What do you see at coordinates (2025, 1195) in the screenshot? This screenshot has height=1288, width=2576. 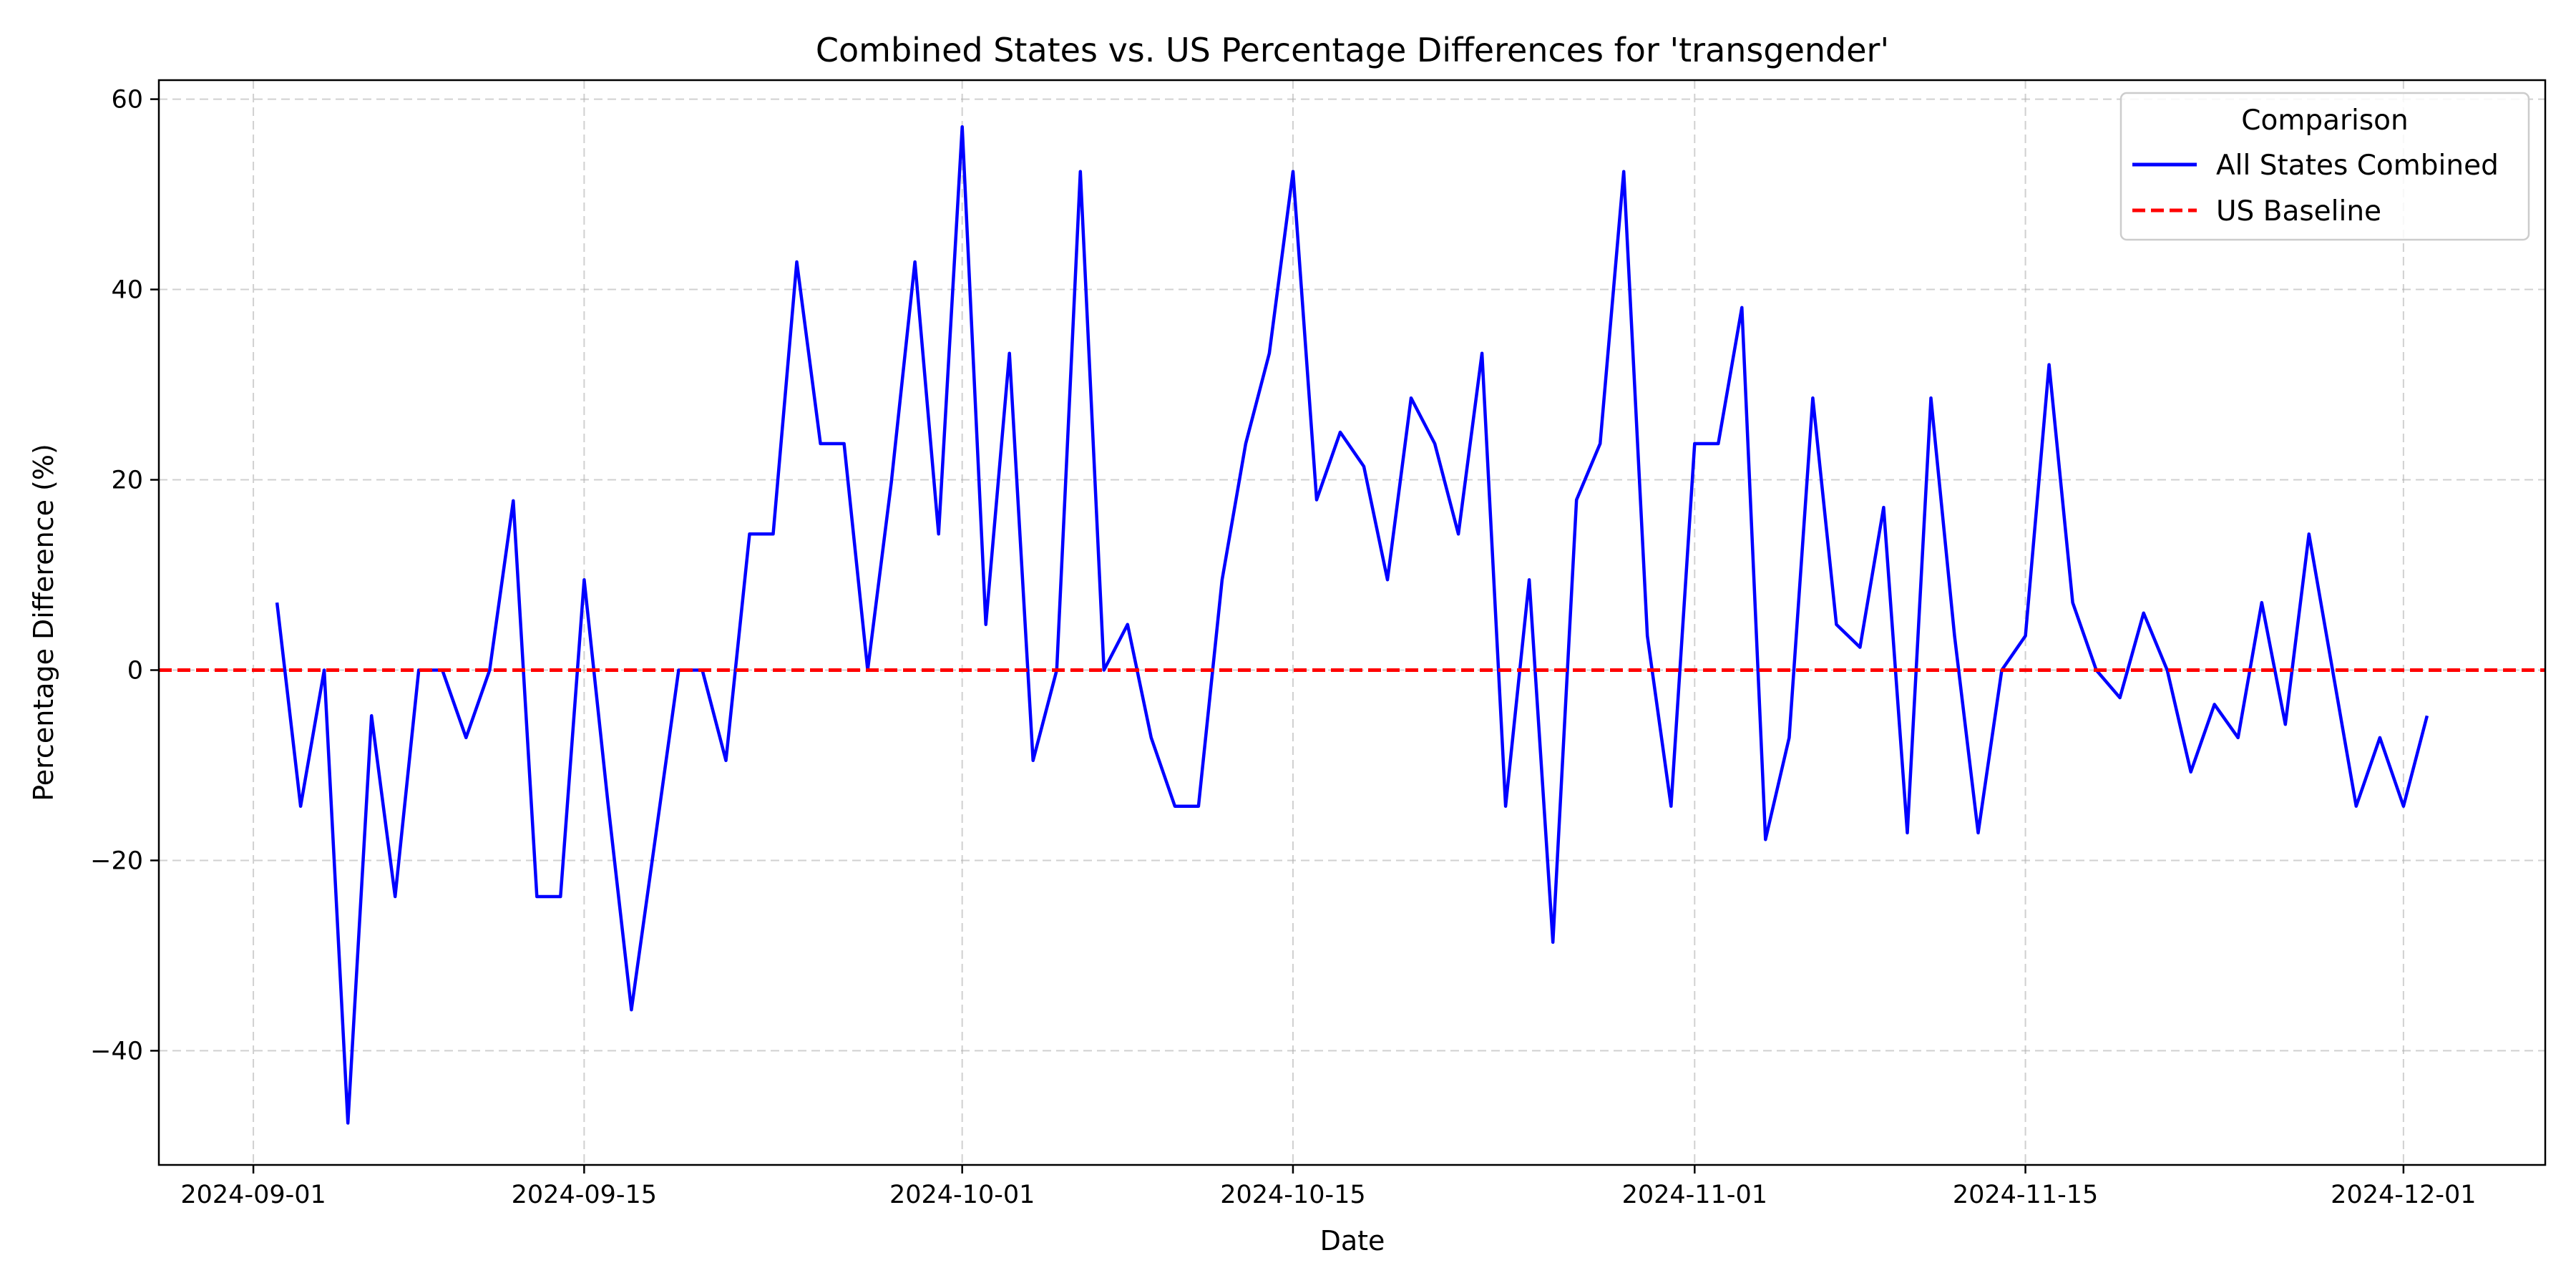 I see `x-tick-label: 2024-11-15` at bounding box center [2025, 1195].